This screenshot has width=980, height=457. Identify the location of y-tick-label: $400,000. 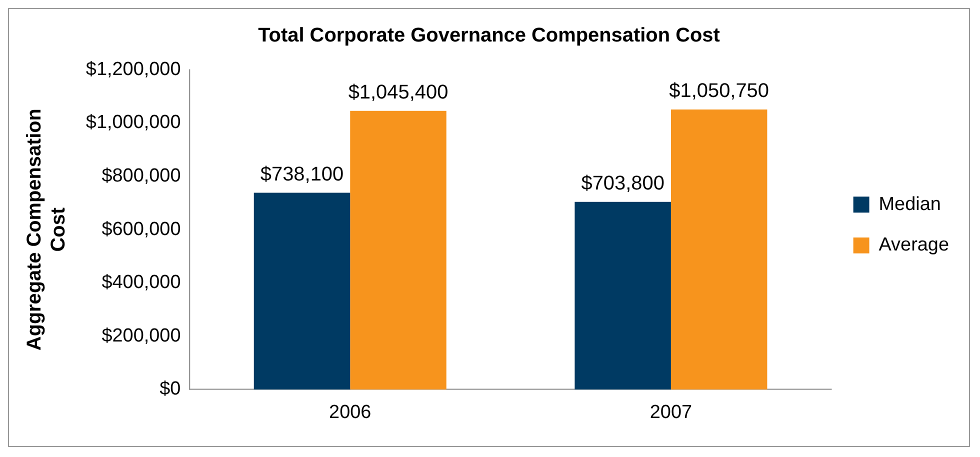
(141, 283).